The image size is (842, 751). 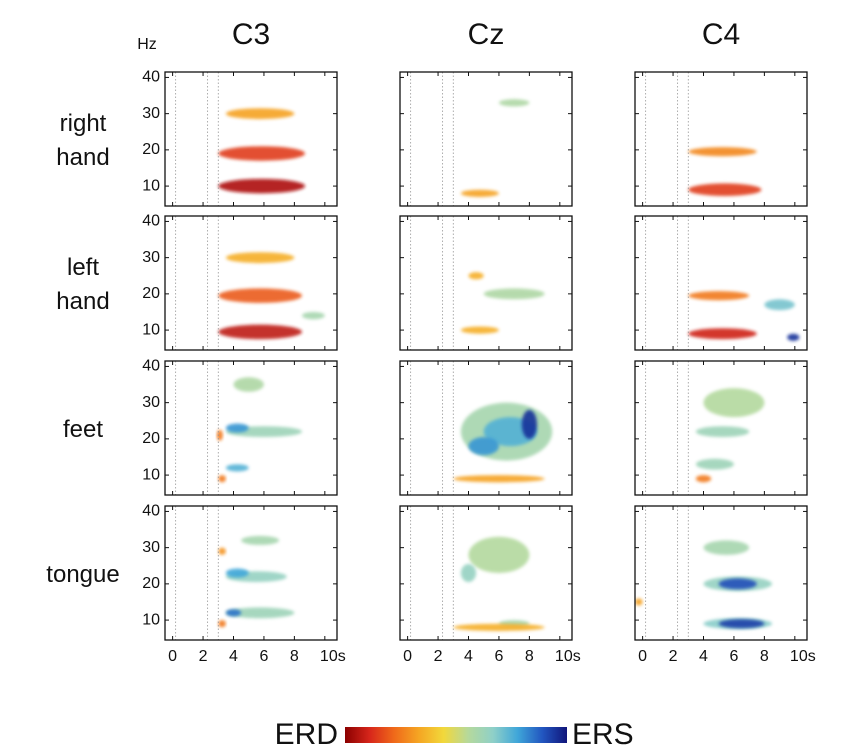 I want to click on column-title: C4, so click(x=721, y=34).